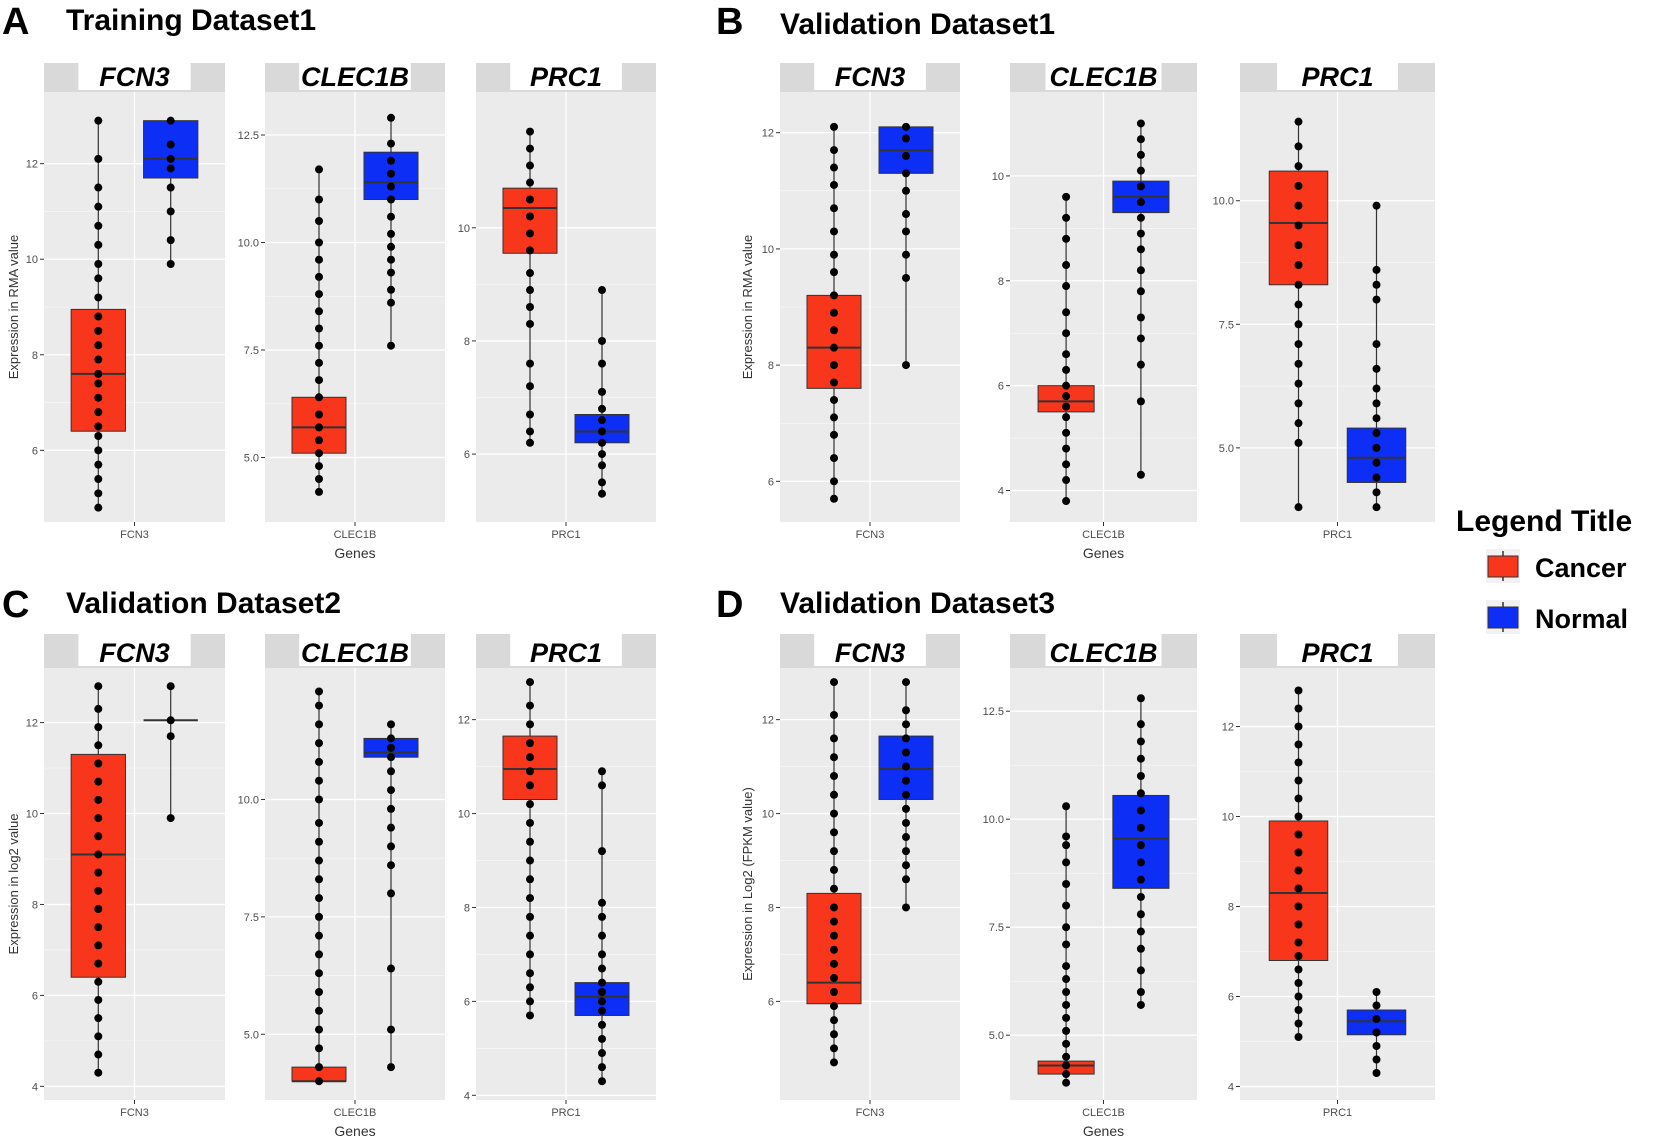  I want to click on y-tick-label: 12.5, so click(248, 136).